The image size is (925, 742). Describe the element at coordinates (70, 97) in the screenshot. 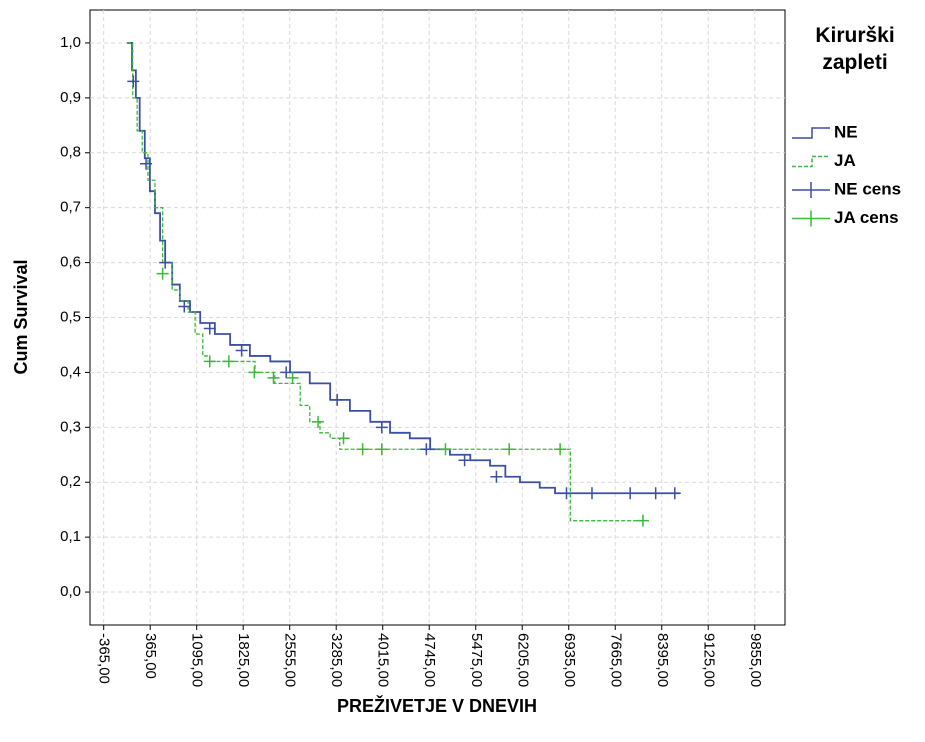

I see `y-tick-label: 0,9` at that location.